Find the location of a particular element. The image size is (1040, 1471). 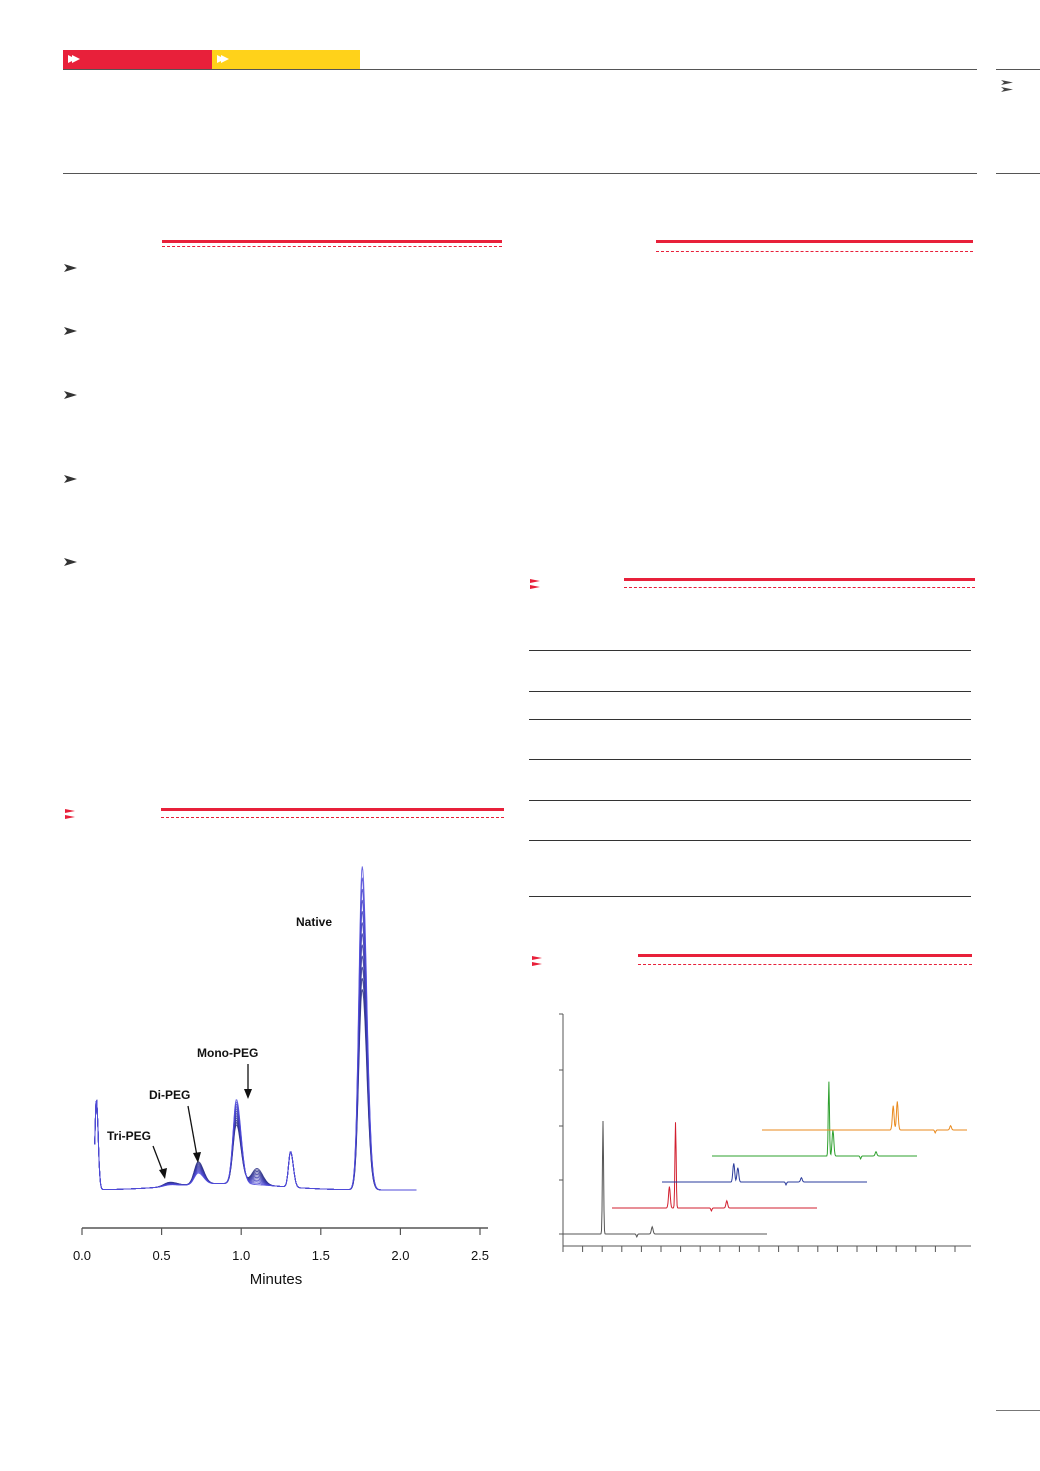

annotation-mono-peg: Mono-PEG is located at coordinates (227, 1053).